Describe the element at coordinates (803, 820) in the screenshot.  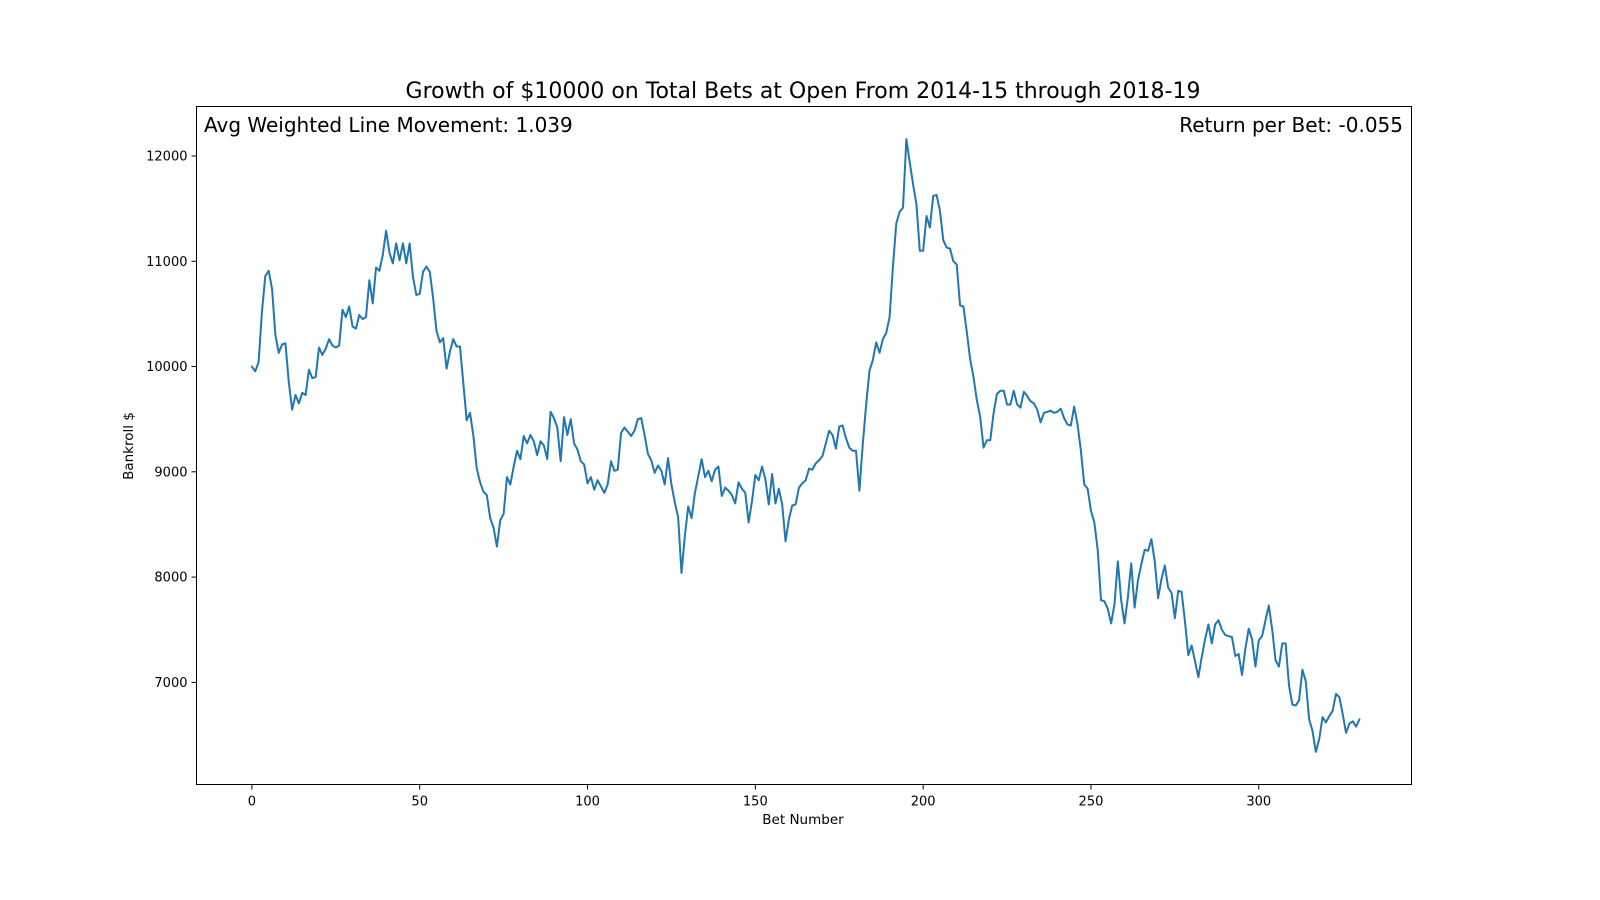
I see `x-axis-label: Bet Number` at that location.